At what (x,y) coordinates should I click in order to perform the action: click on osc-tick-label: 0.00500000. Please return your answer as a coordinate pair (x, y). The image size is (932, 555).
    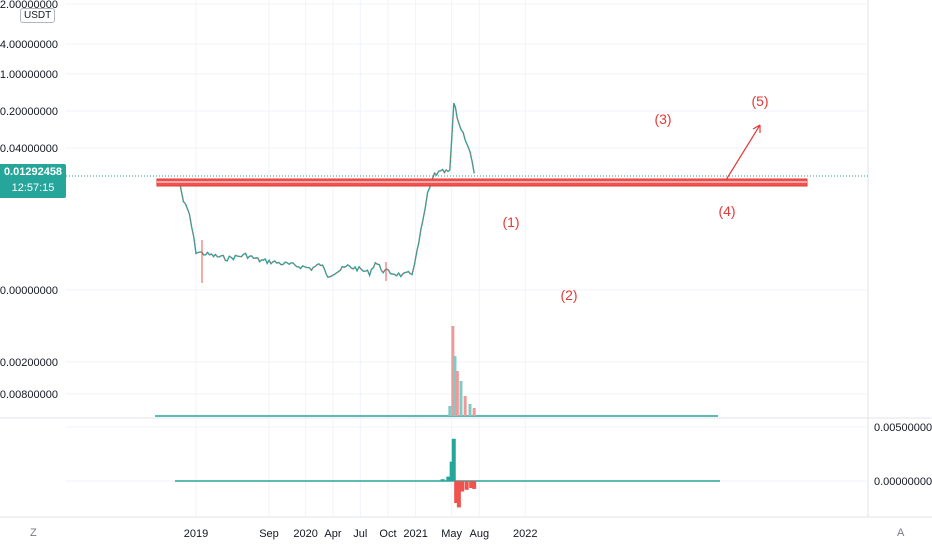
    Looking at the image, I should click on (903, 428).